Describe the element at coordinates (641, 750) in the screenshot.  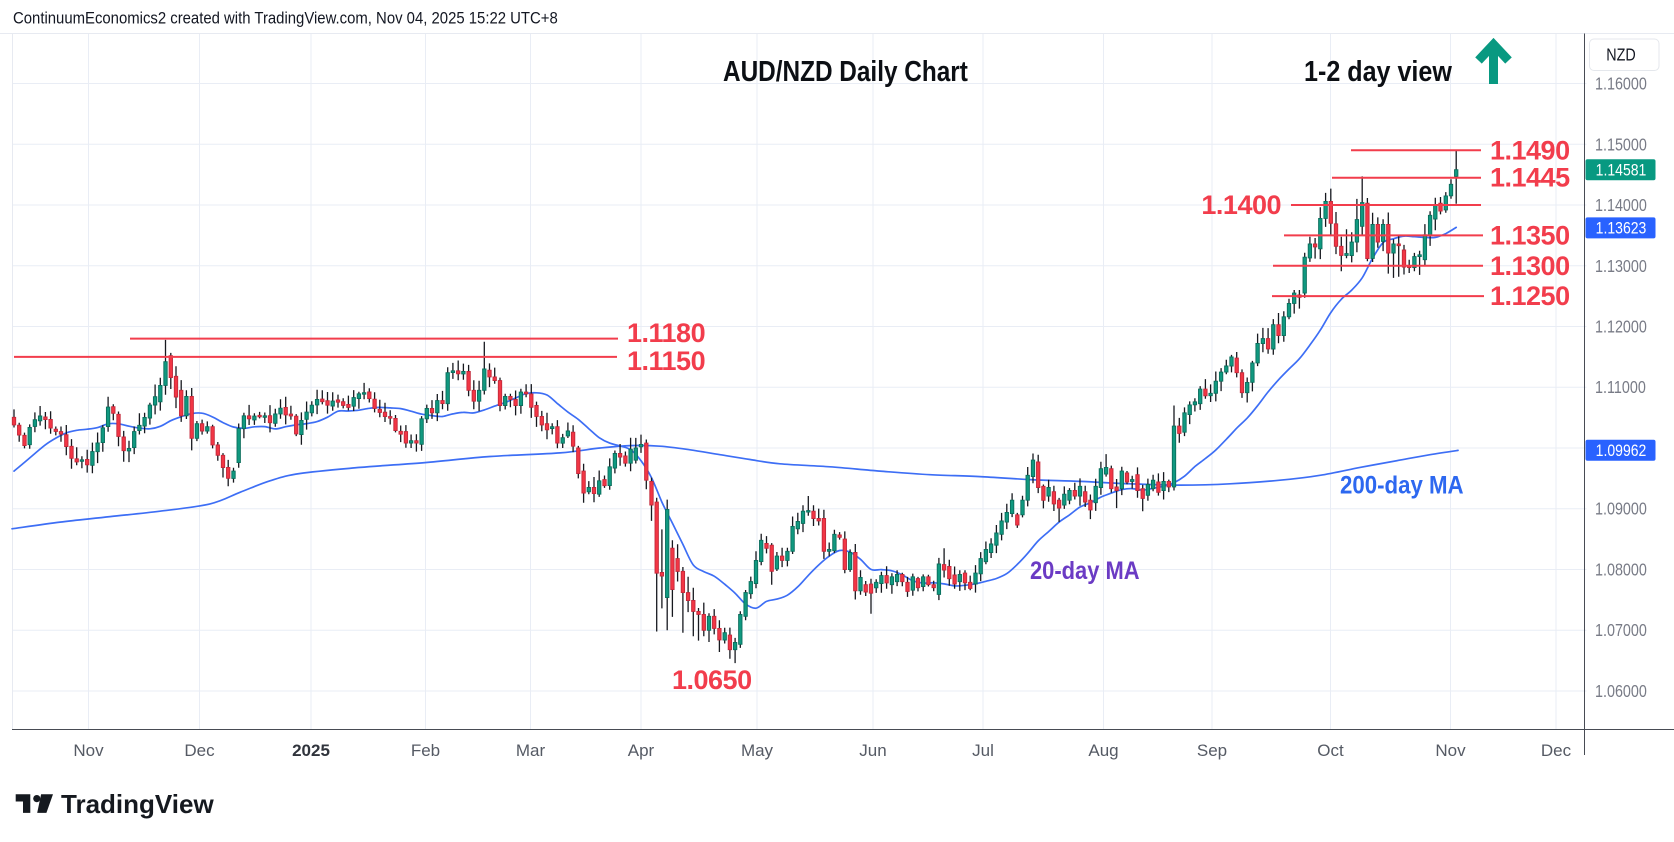
I see `svg-text: Apr` at that location.